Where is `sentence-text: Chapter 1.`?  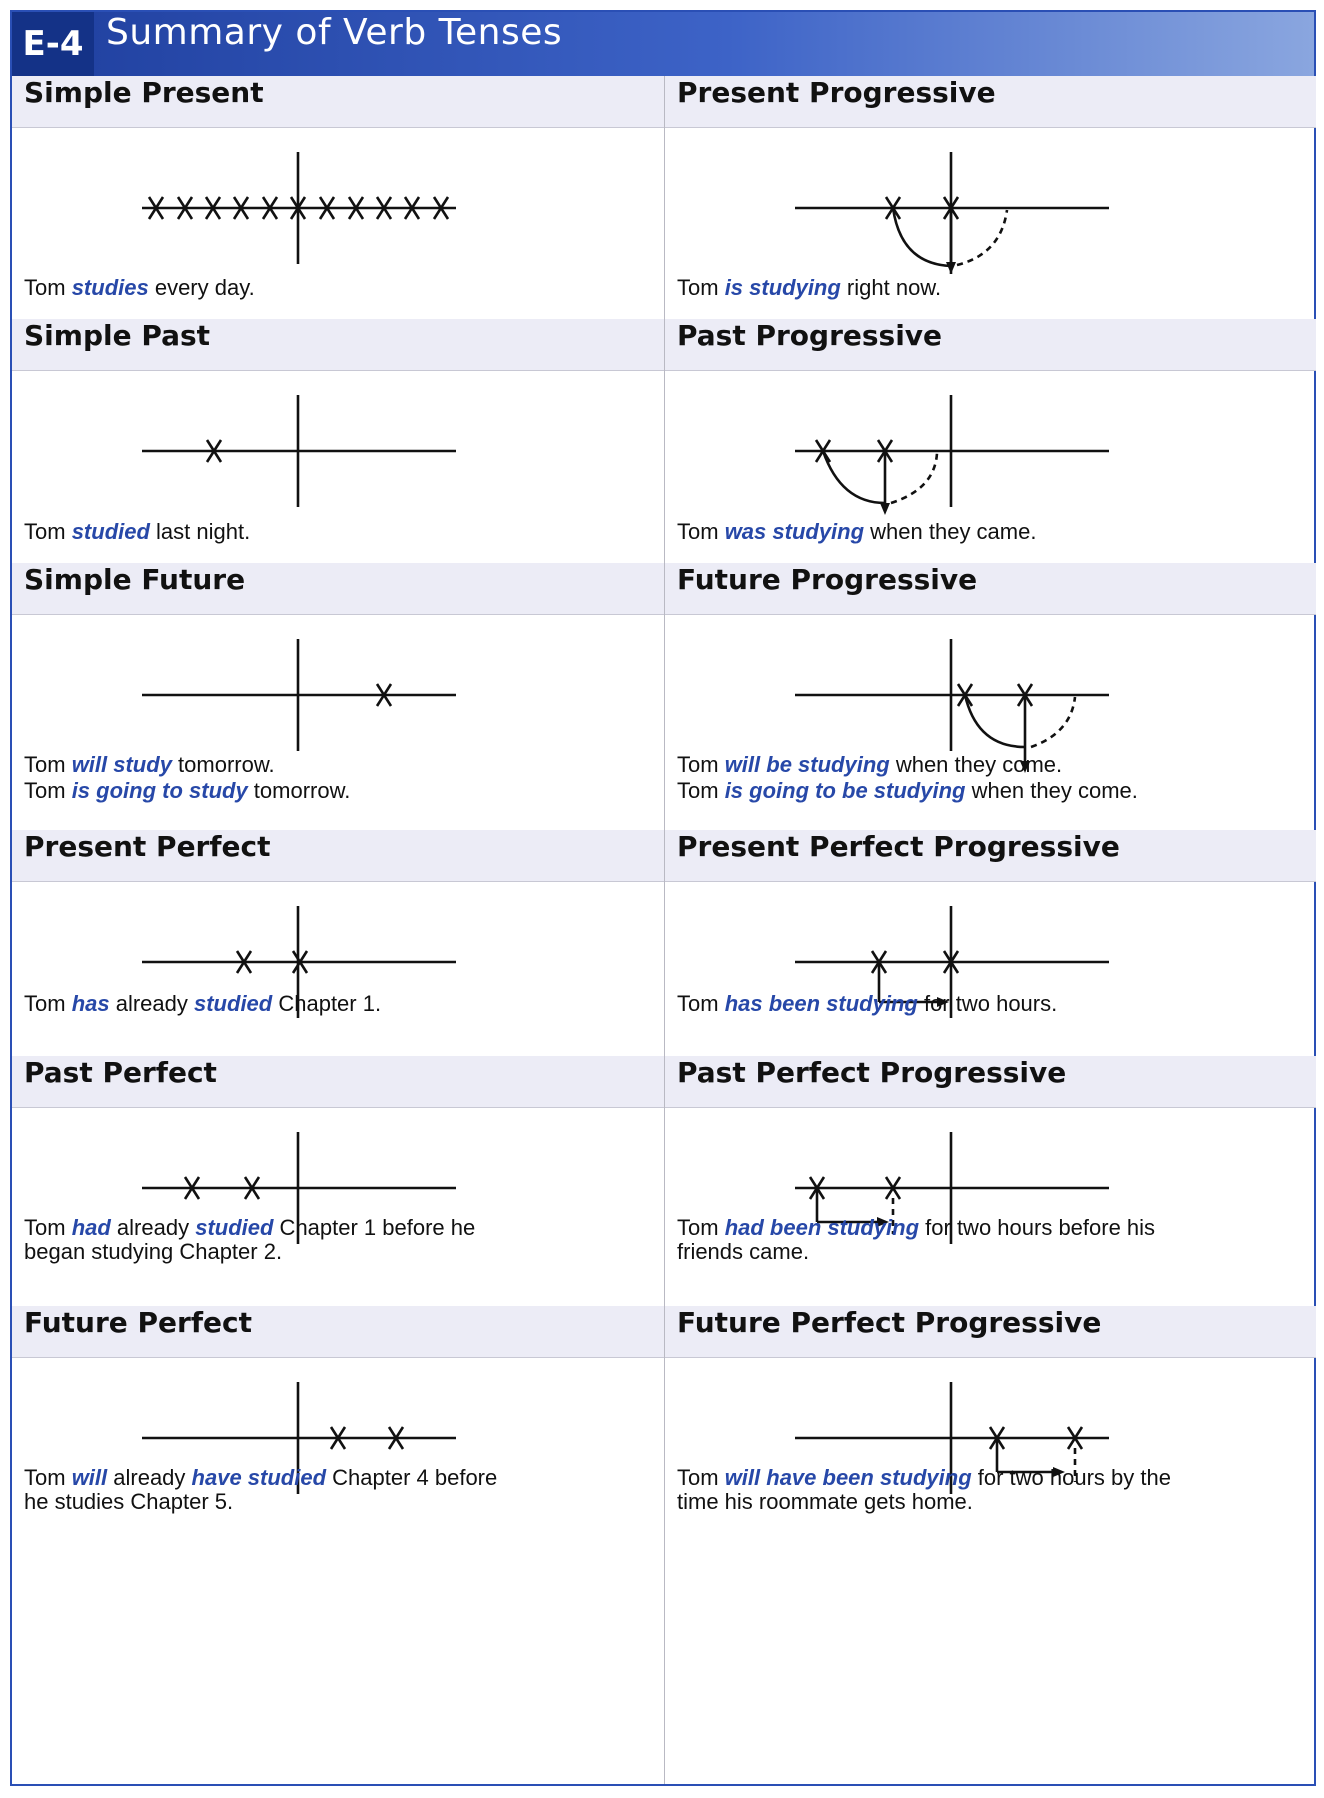
sentence-text: Chapter 1. is located at coordinates (327, 1003).